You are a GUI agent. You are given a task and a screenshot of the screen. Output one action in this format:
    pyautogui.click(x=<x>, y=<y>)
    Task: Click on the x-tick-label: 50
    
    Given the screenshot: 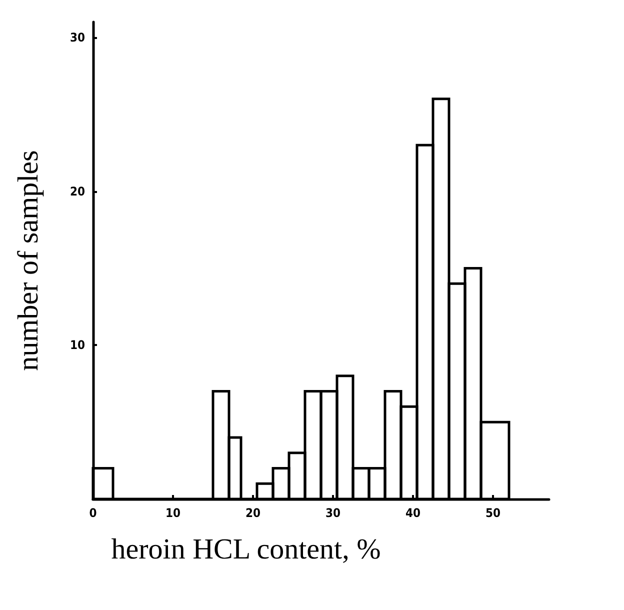 What is the action you would take?
    pyautogui.click(x=493, y=513)
    